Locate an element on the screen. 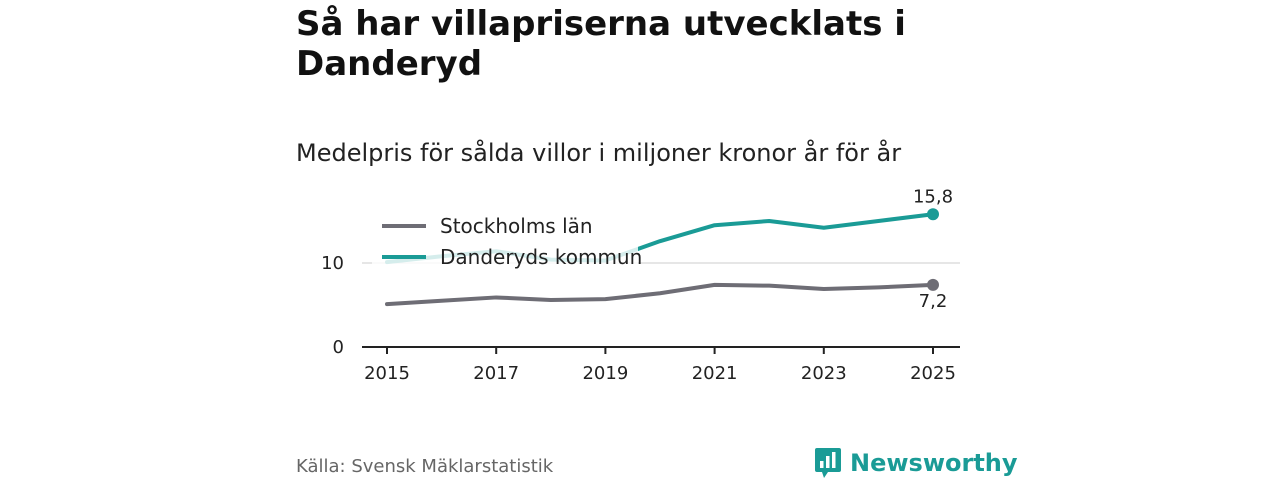 This screenshot has width=1280, height=480. x-tick-label: 2025 is located at coordinates (933, 373).